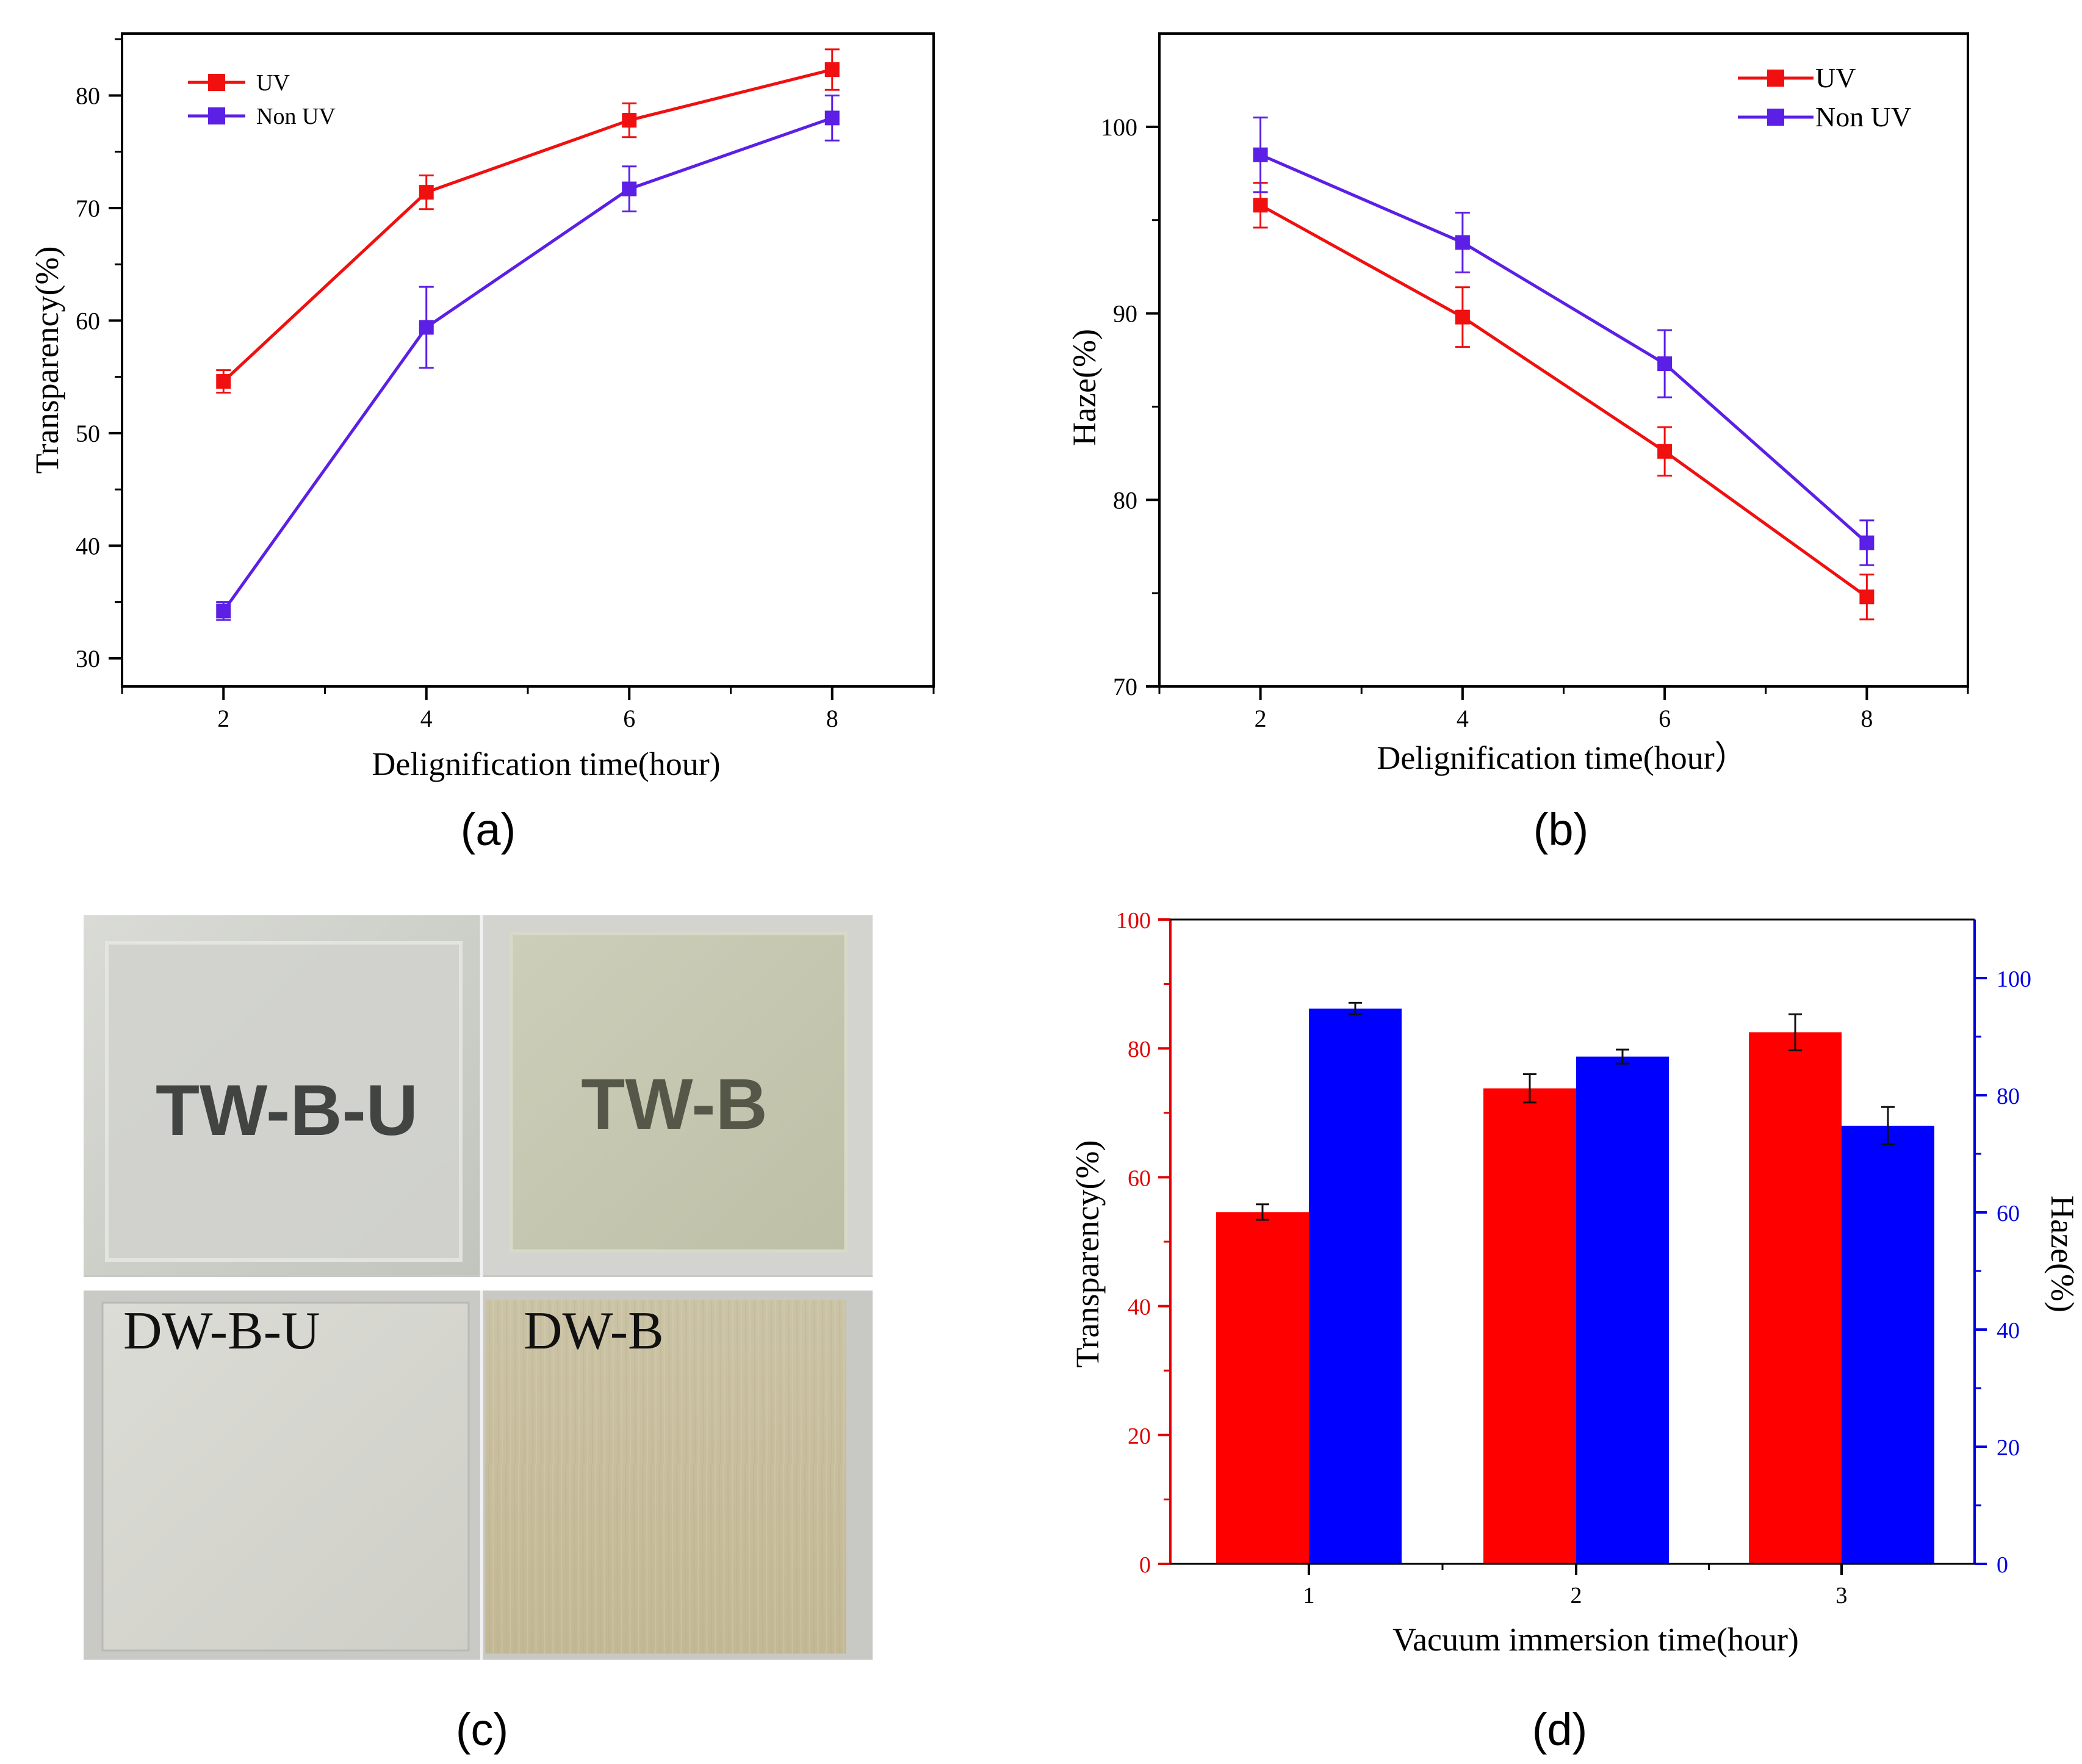 The height and width of the screenshot is (1764, 2082). What do you see at coordinates (2008, 1096) in the screenshot?
I see `y-right-tick-label: 80` at bounding box center [2008, 1096].